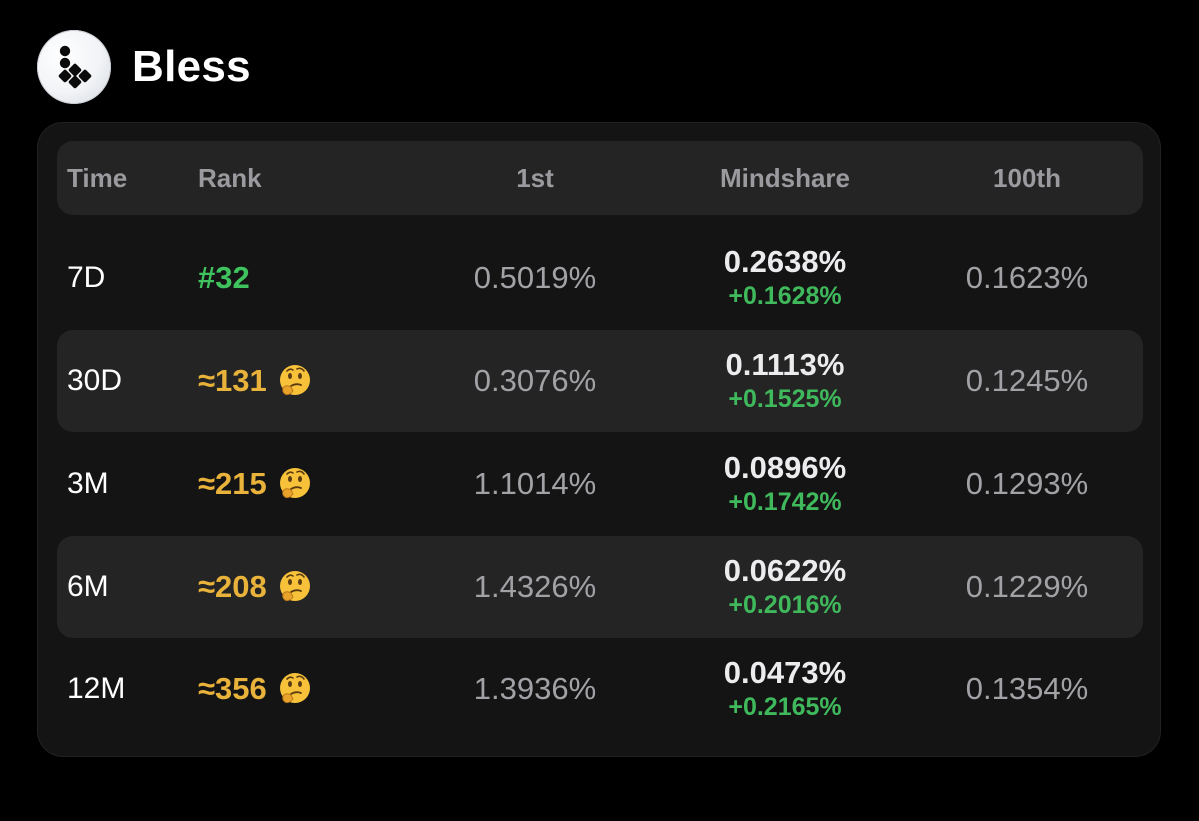 This screenshot has height=821, width=1199. Describe the element at coordinates (232, 483) in the screenshot. I see `rank-value: ≈215` at that location.